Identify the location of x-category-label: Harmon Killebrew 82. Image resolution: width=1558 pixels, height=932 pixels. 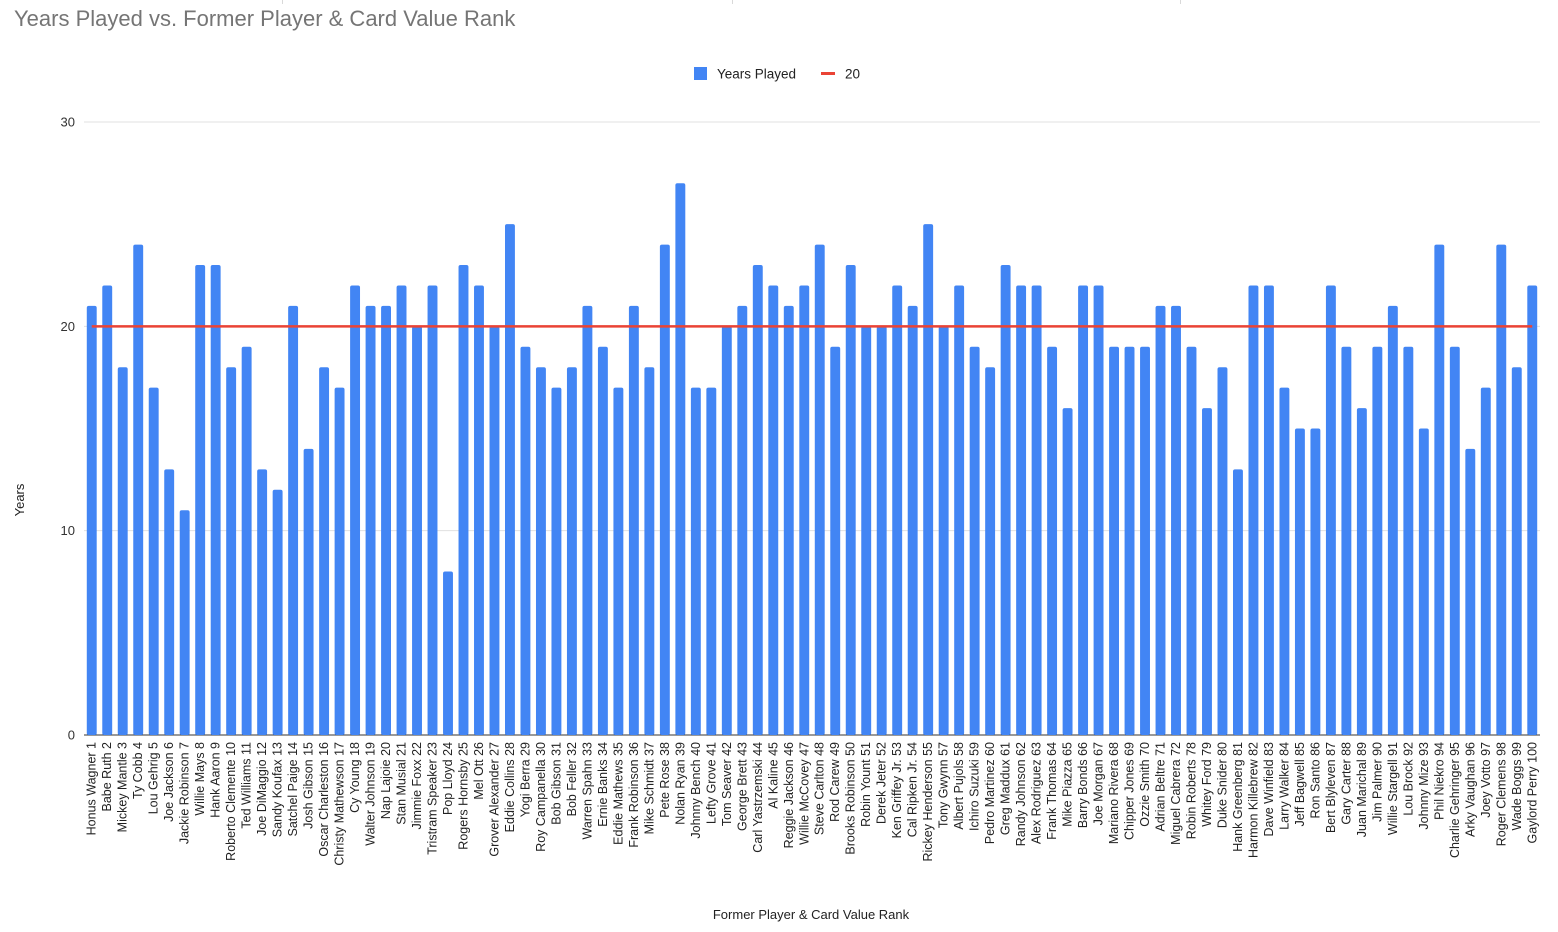
(1253, 800).